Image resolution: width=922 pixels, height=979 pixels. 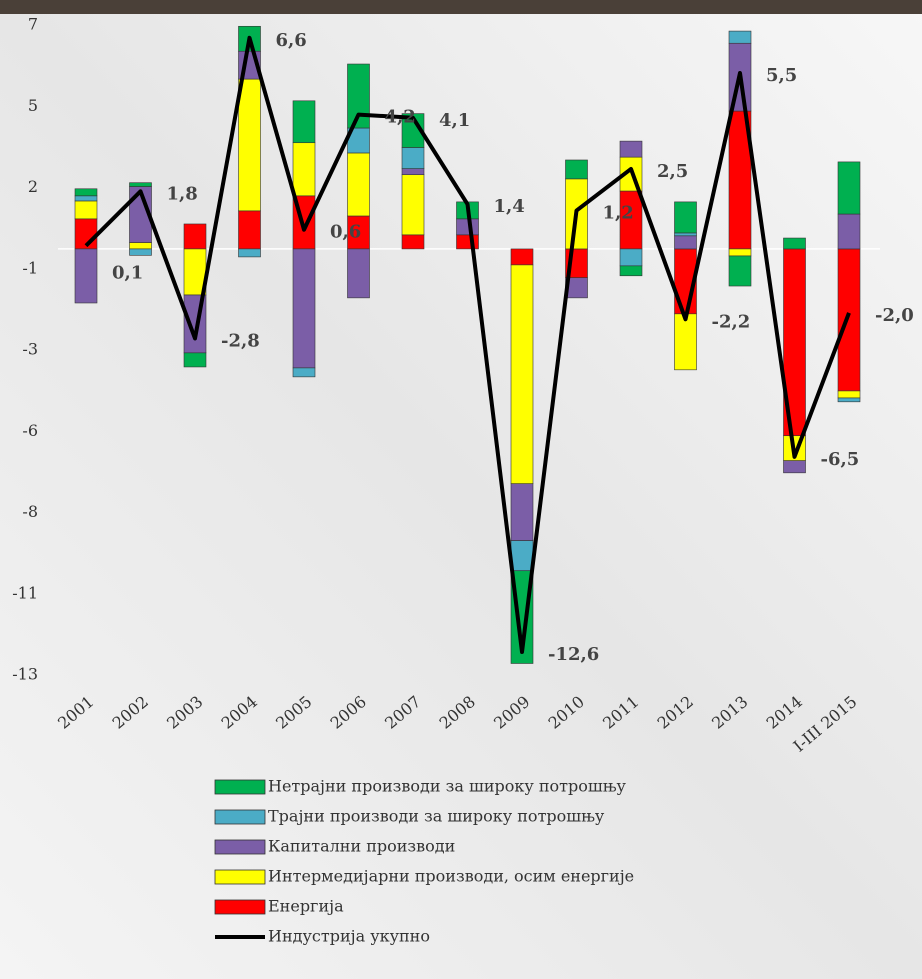 What do you see at coordinates (25, 674) in the screenshot?
I see `y-tick-label: -13` at bounding box center [25, 674].